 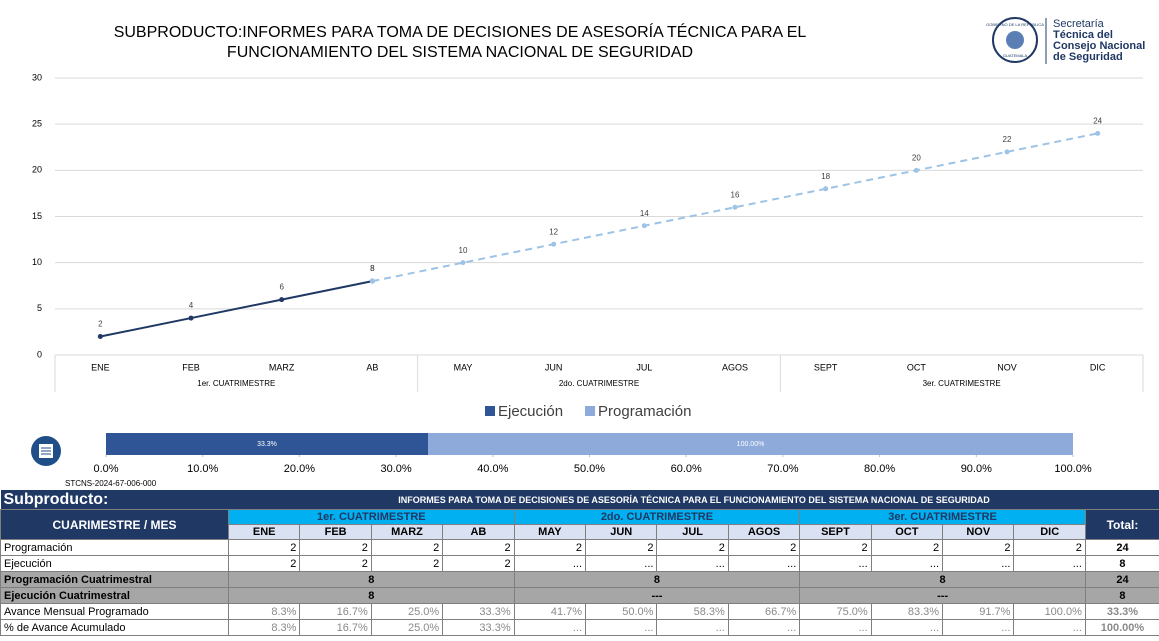 I want to click on cell: 75.0%, so click(x=835, y=611).